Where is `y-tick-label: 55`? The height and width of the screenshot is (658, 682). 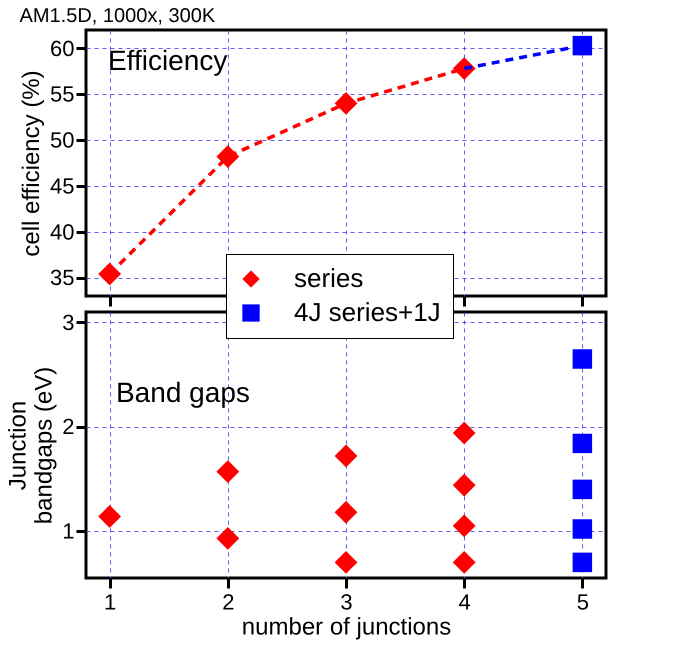 y-tick-label: 55 is located at coordinates (62, 94).